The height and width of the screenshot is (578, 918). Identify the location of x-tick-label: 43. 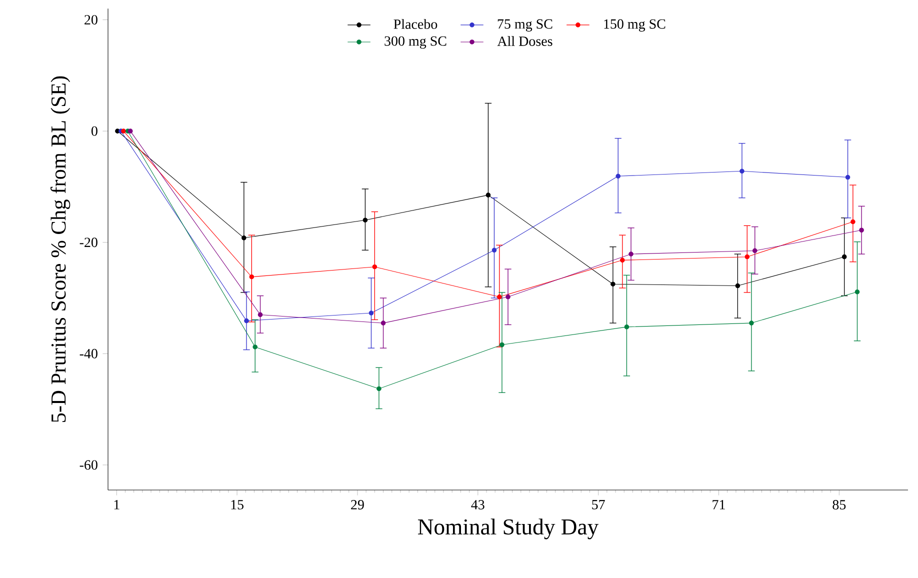
(477, 505).